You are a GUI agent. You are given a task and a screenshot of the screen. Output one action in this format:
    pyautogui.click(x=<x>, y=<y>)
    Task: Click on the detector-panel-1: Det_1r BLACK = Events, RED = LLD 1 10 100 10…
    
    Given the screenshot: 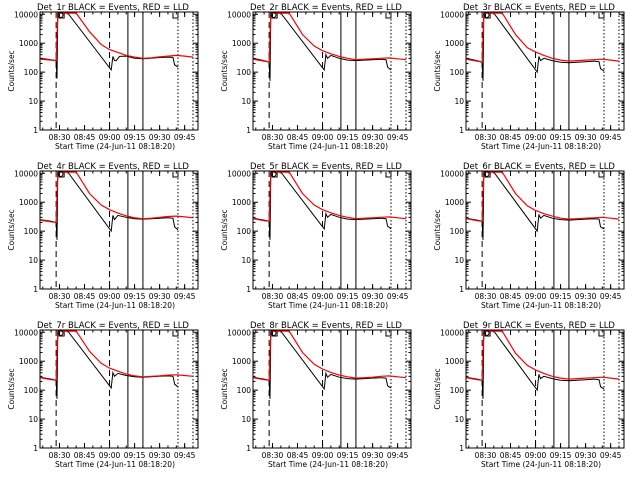 What is the action you would take?
    pyautogui.click(x=103, y=77)
    